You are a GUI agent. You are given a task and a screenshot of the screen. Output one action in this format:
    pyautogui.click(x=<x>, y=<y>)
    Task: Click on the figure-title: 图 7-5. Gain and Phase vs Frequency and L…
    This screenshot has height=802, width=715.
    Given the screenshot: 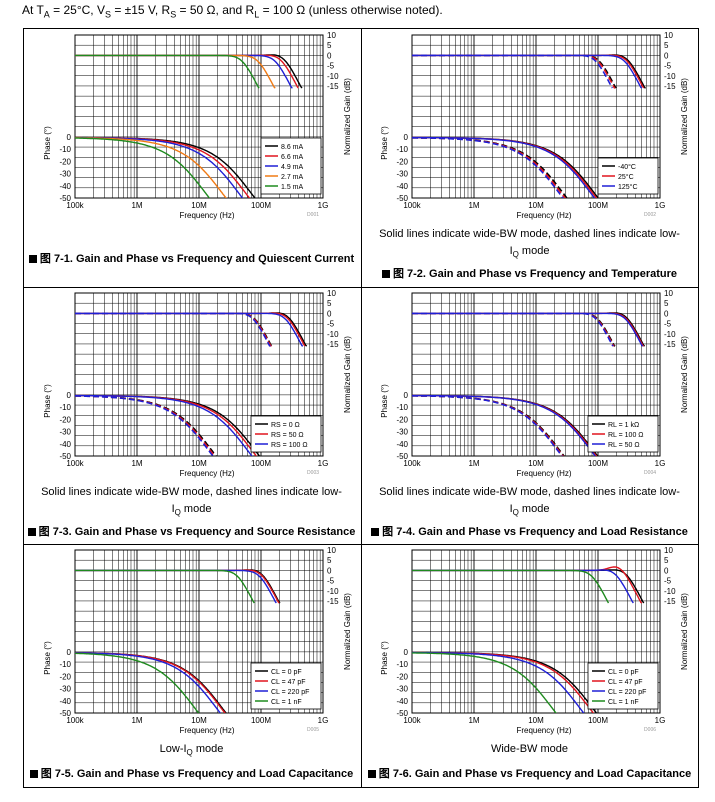 What is the action you would take?
    pyautogui.click(x=191, y=773)
    